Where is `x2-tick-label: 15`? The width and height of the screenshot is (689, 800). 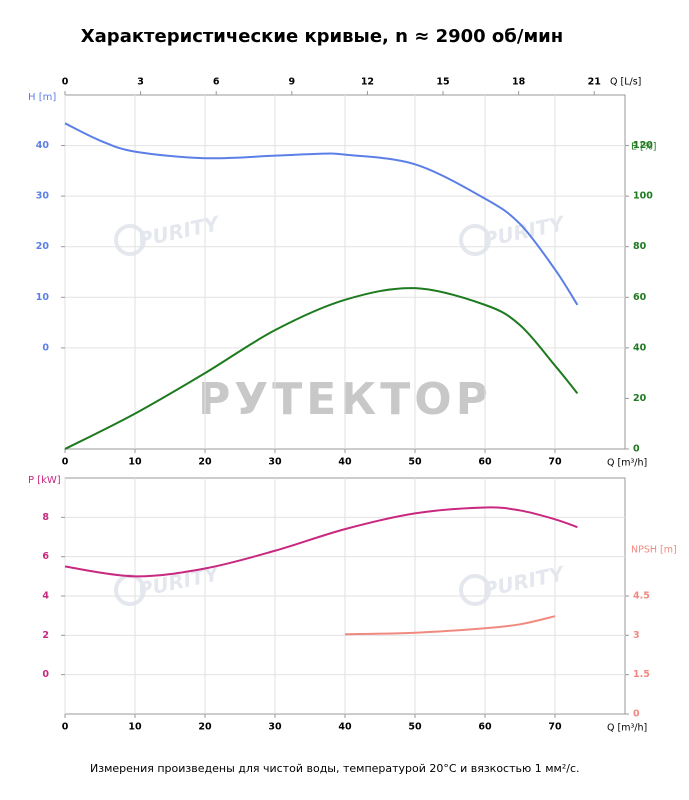
x2-tick-label: 15 is located at coordinates (442, 82).